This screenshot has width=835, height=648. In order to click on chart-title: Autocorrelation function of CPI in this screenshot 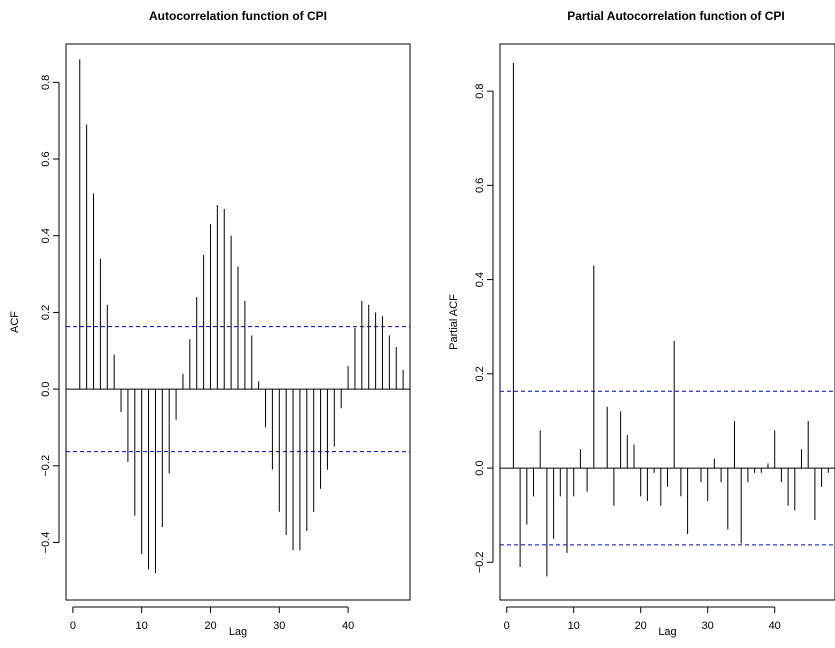, I will do `click(238, 16)`.